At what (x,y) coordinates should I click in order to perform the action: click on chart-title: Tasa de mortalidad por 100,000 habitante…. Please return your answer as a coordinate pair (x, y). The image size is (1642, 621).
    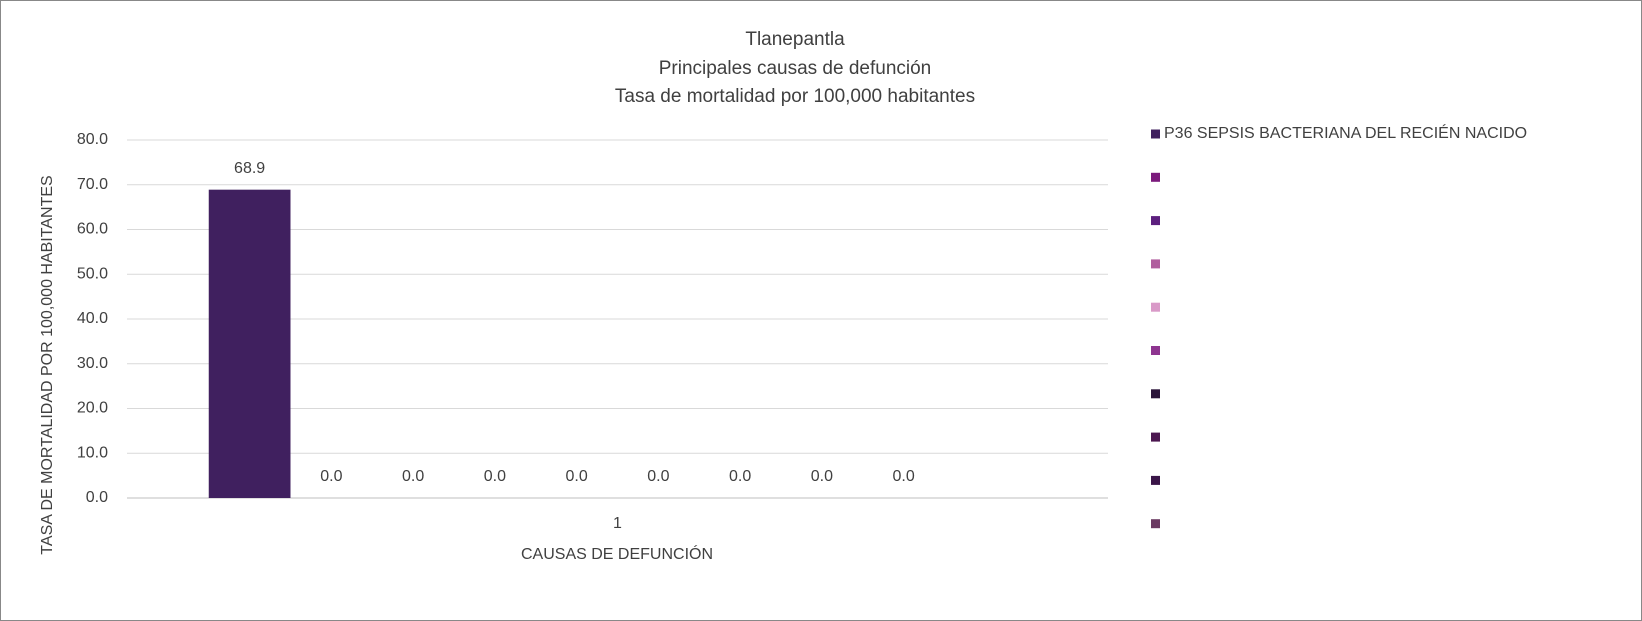
    Looking at the image, I should click on (795, 96).